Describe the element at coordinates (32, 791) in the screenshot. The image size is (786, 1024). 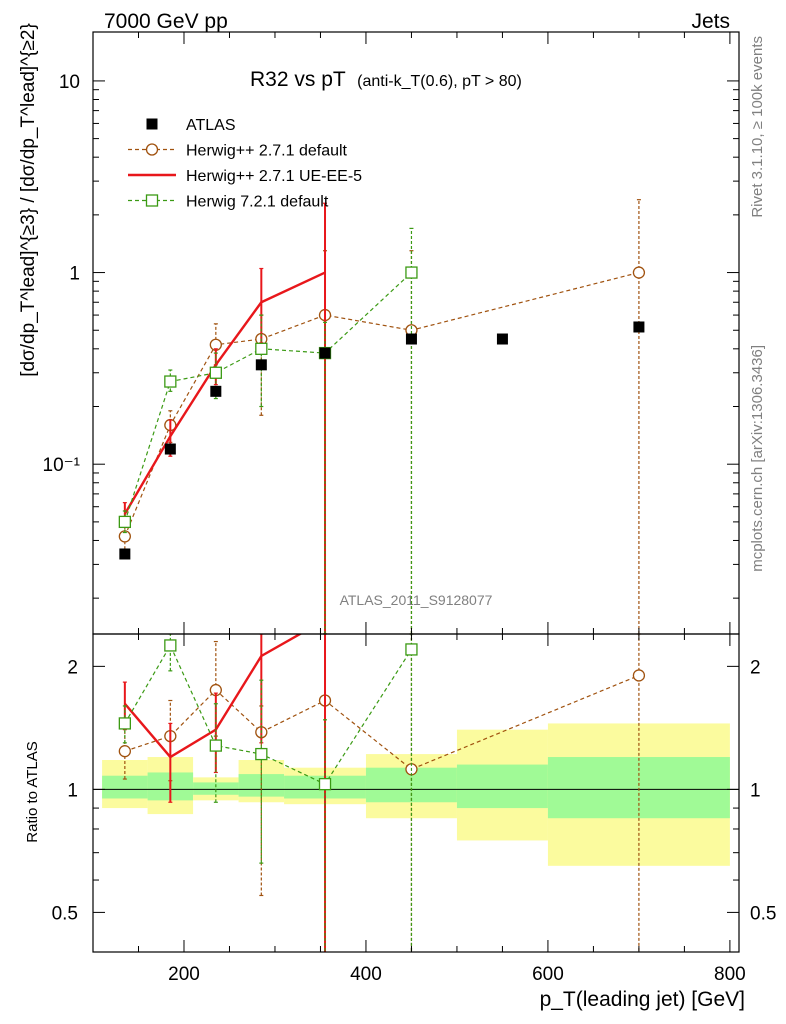
I see `ratio-y-axis-label: Ratio to ATLAS` at that location.